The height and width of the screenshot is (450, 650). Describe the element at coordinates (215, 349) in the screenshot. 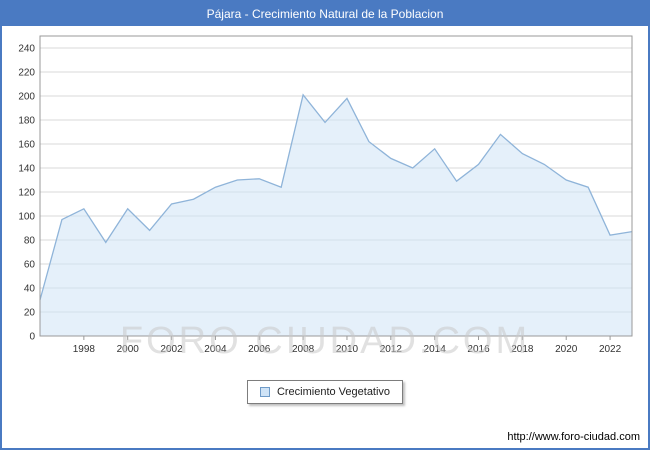

I see `svg-text: 2004` at that location.